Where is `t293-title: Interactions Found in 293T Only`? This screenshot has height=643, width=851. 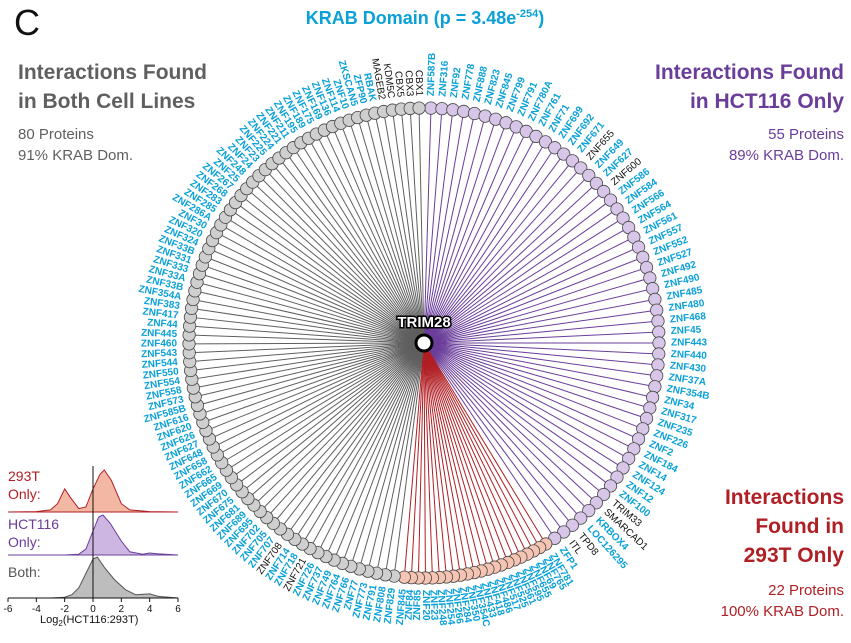
t293-title: Interactions Found in 293T Only is located at coordinates (784, 526).